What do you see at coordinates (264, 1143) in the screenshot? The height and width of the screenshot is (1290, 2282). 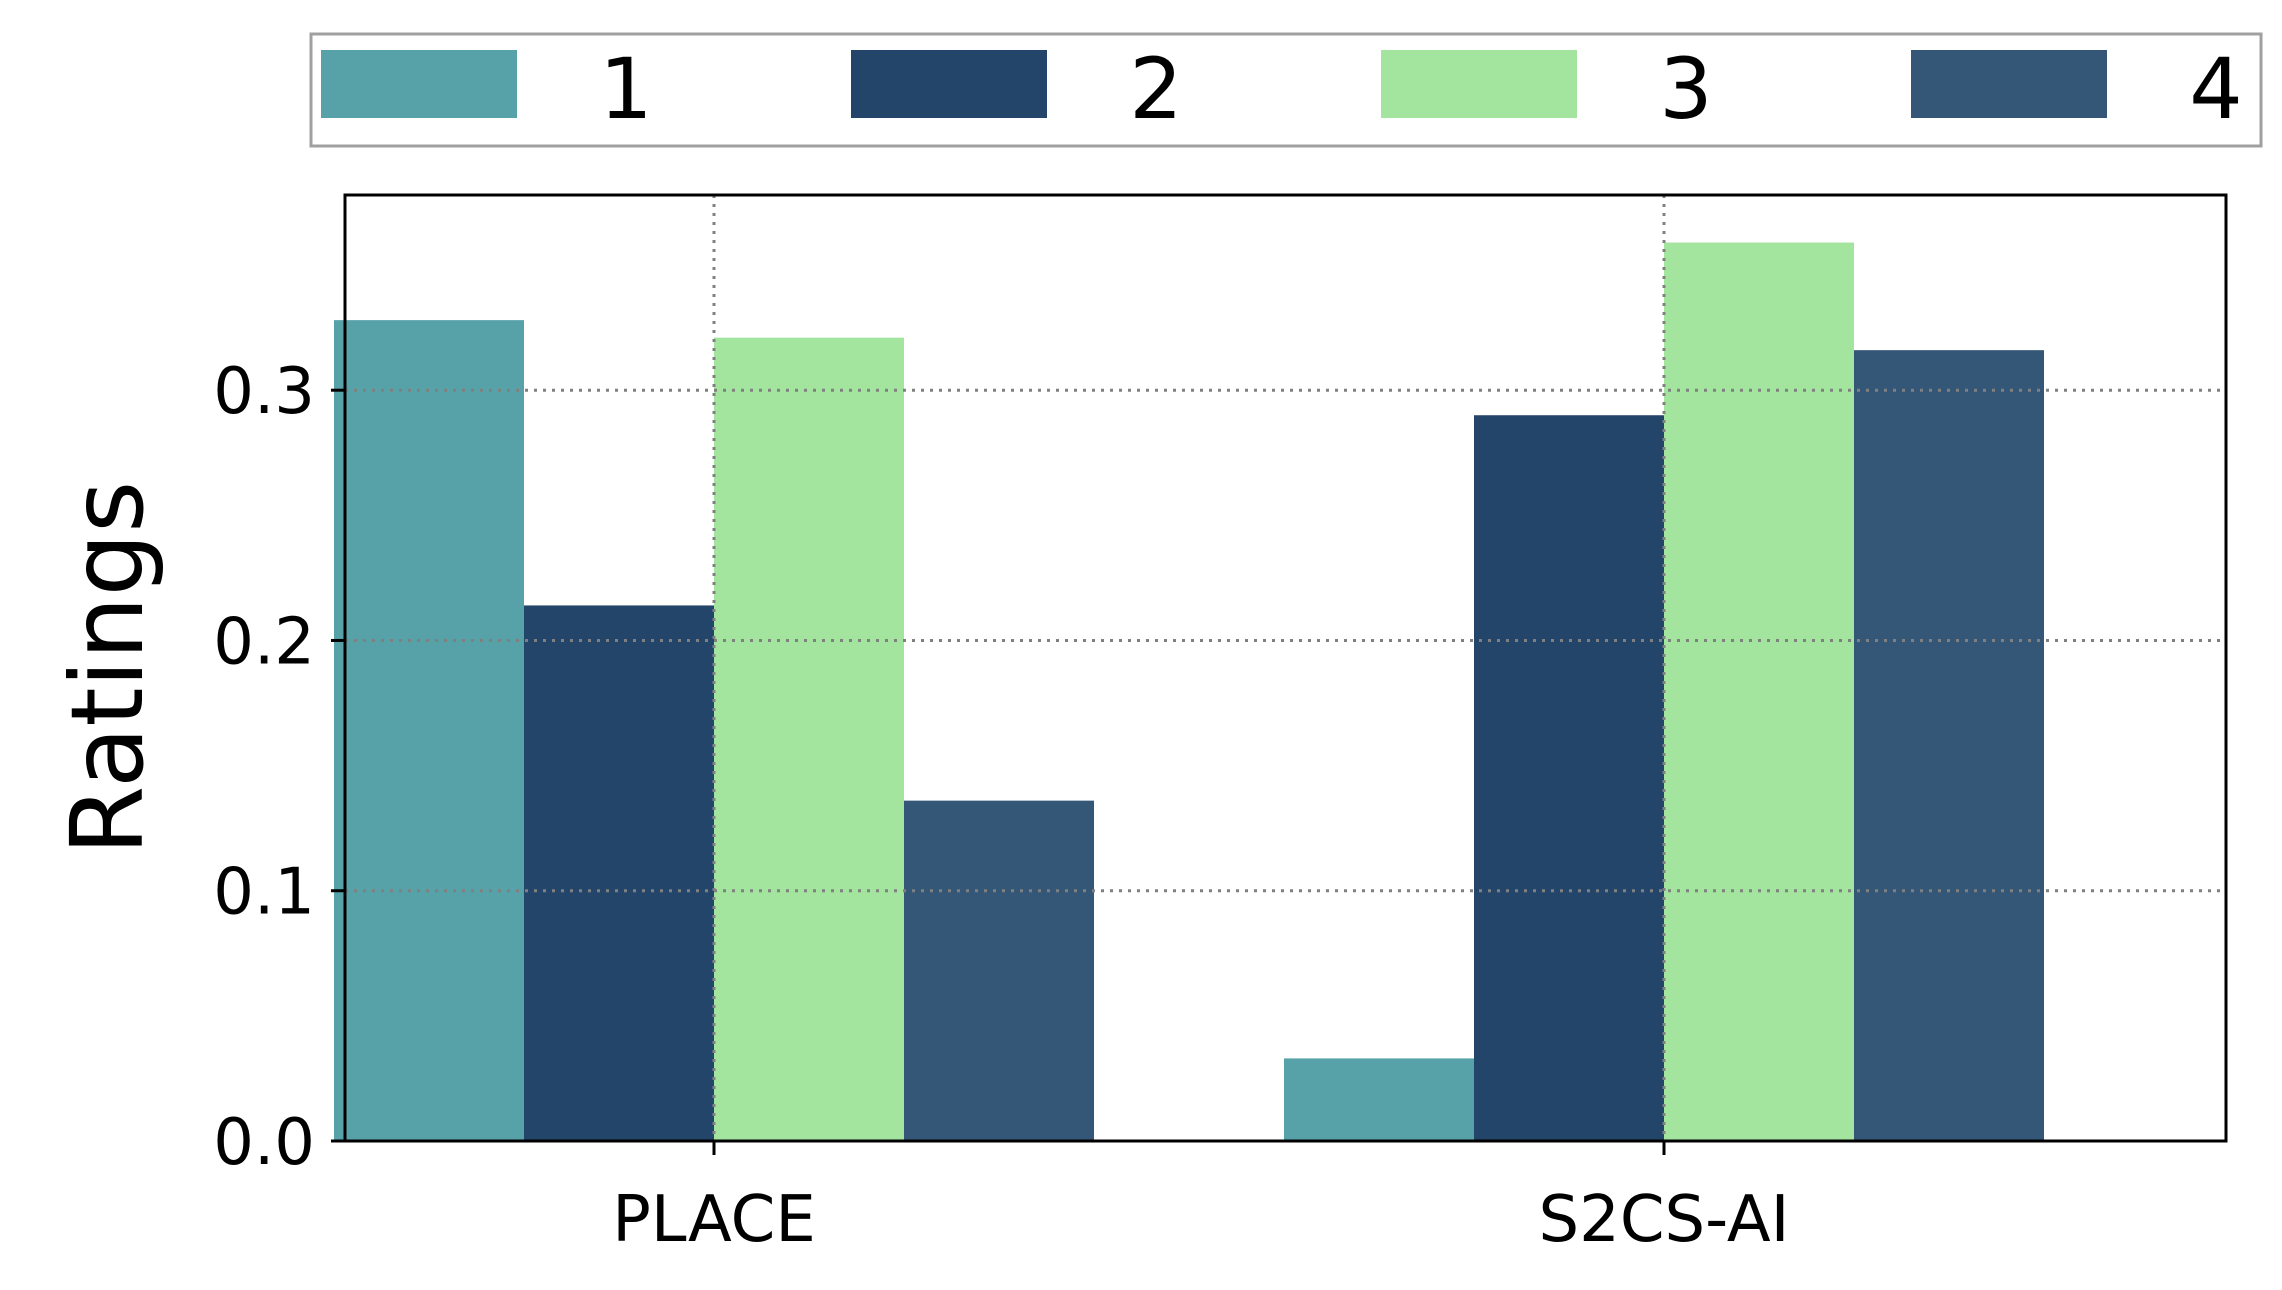 I see `y-tick-label: 0.0` at bounding box center [264, 1143].